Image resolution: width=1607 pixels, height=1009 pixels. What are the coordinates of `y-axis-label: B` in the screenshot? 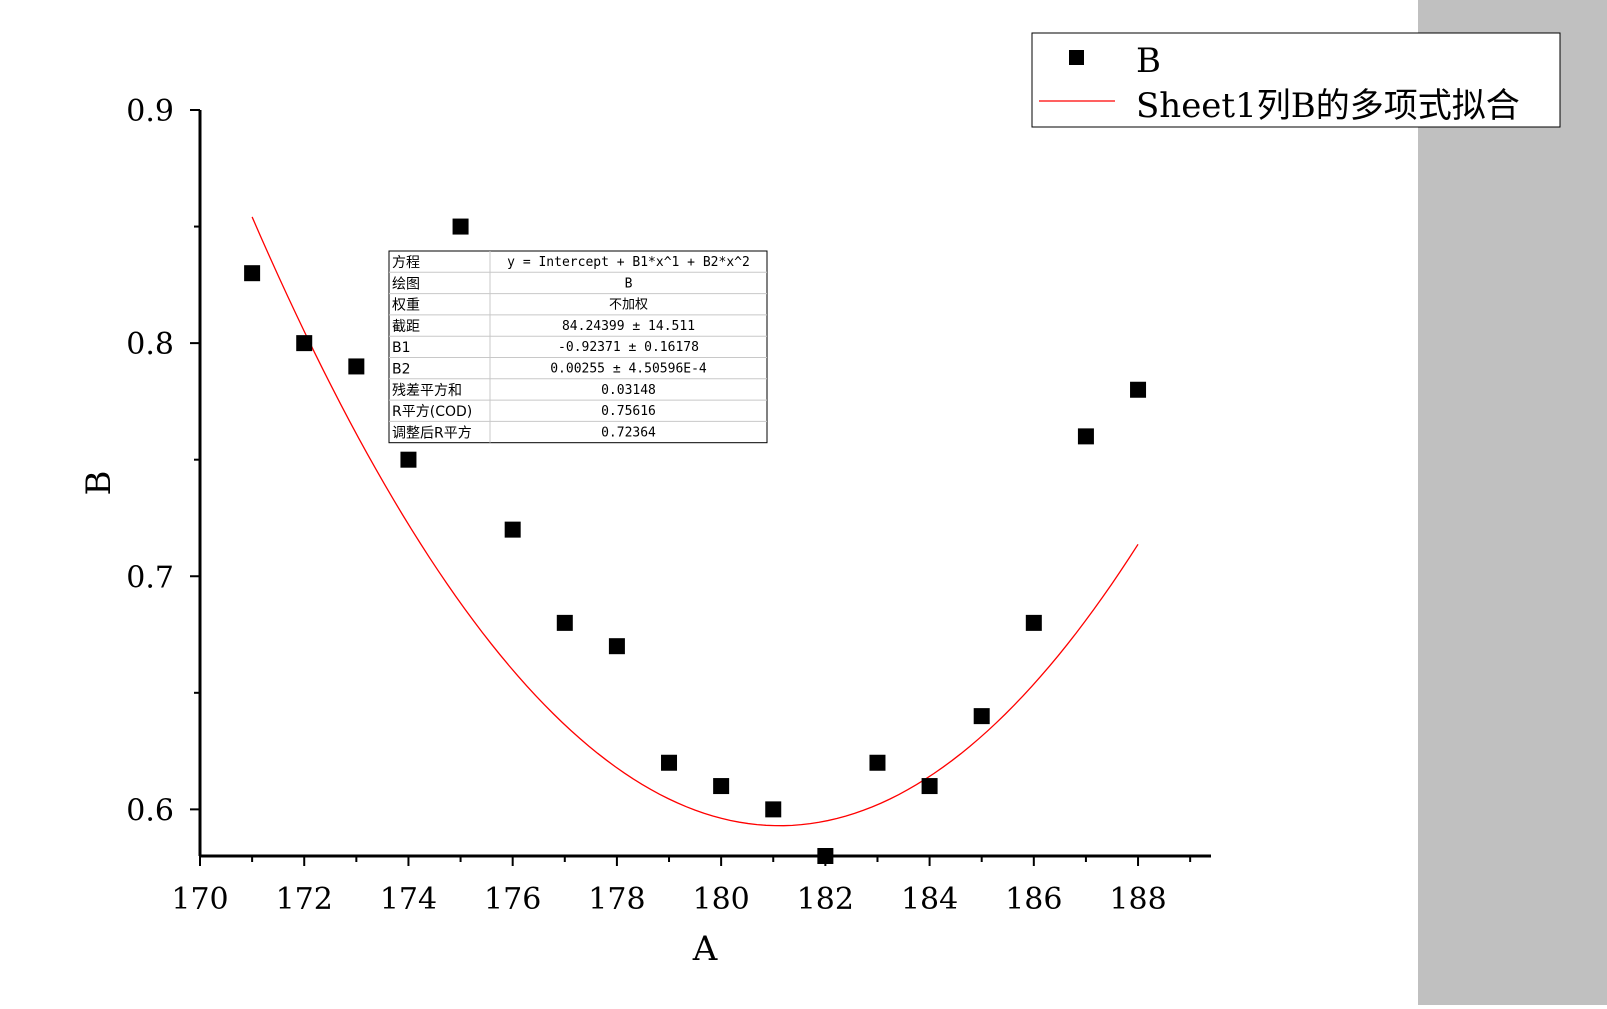 It's located at (99, 483).